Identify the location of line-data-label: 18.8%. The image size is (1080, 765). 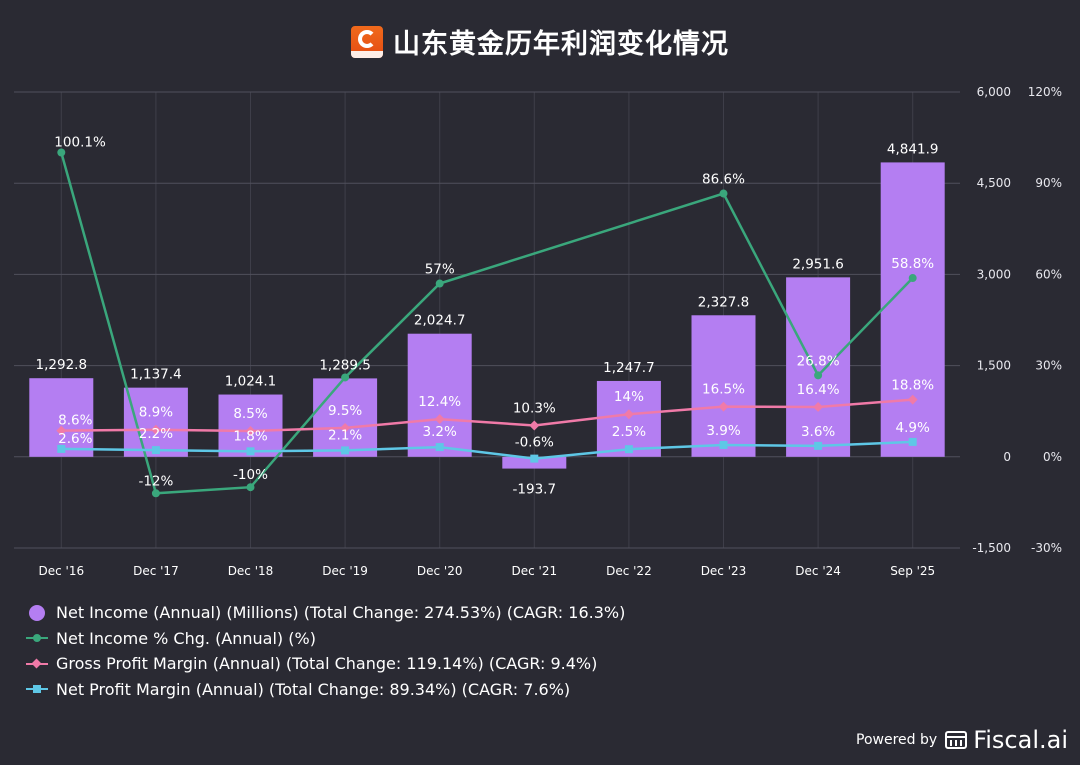
(912, 386).